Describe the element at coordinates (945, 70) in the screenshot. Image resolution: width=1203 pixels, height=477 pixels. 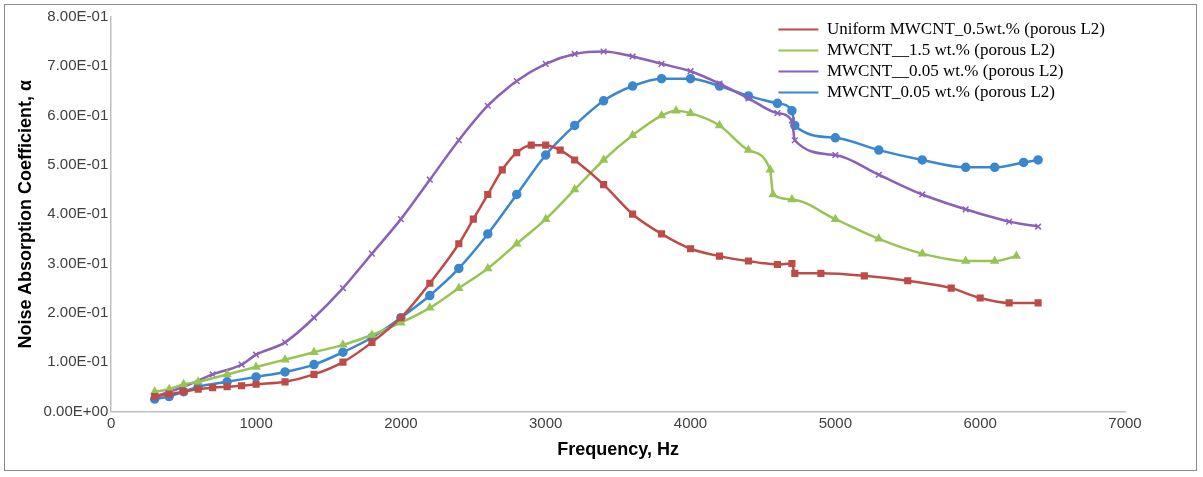
I see `legend-label: MWCNT__0.05 wt.% (porous L2)` at that location.